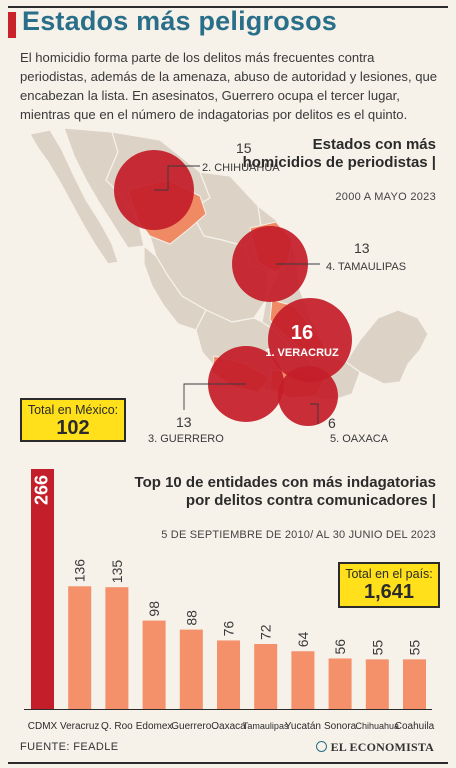  I want to click on bar-category-label: Sonora, so click(340, 726).